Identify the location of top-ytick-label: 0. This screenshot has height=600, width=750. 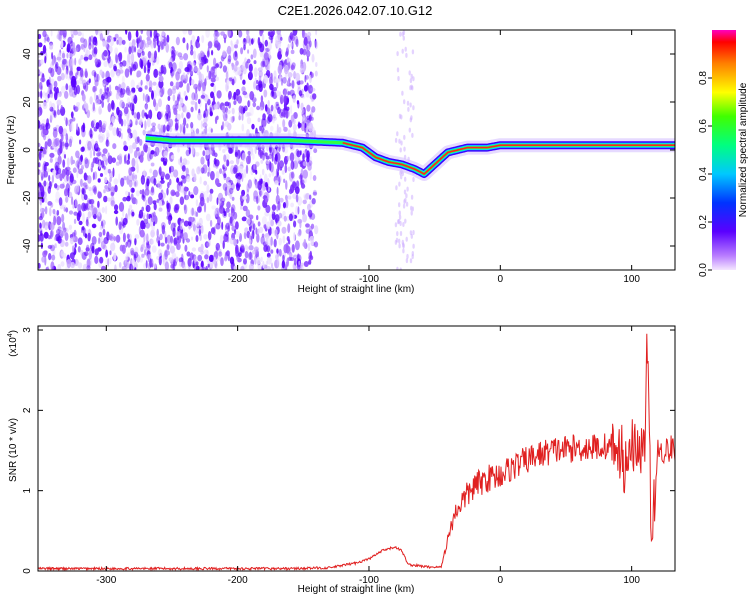
(27, 150).